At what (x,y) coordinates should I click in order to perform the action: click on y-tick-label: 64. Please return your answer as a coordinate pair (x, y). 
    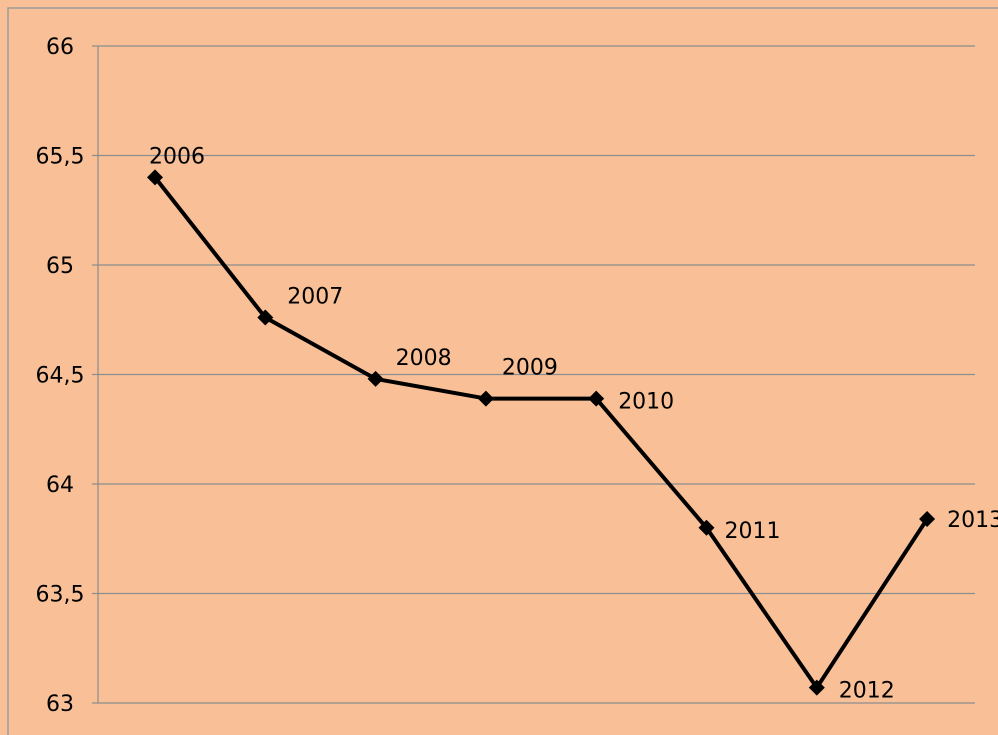
    Looking at the image, I should click on (60, 485).